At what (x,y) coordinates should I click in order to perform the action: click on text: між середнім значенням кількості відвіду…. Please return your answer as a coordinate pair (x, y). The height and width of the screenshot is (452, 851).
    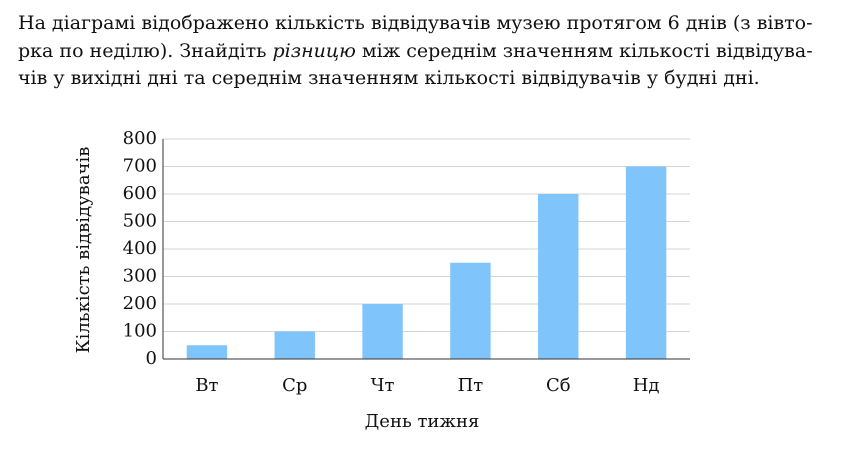
    Looking at the image, I should click on (584, 50).